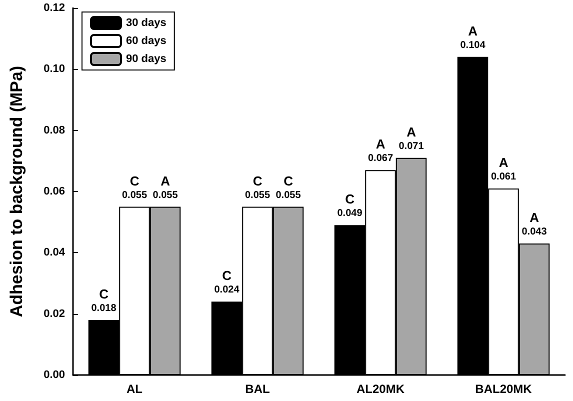 This screenshot has height=401, width=573. Describe the element at coordinates (380, 389) in the screenshot. I see `x-tick-label: AL20MK` at that location.